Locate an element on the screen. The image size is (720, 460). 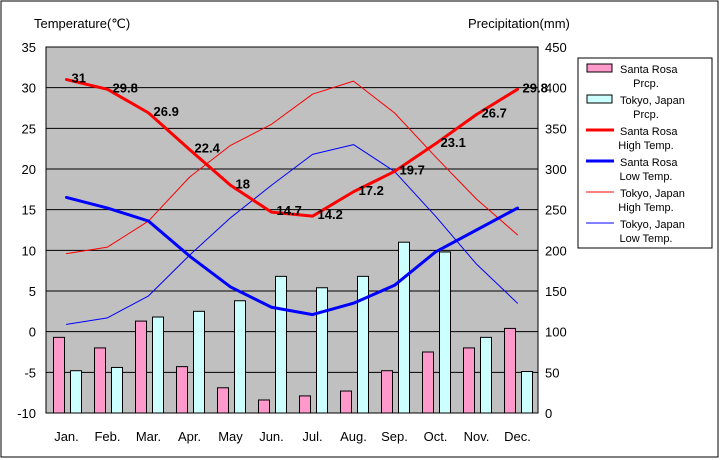
right-axis-title: Precipitation(mm) is located at coordinates (519, 23).